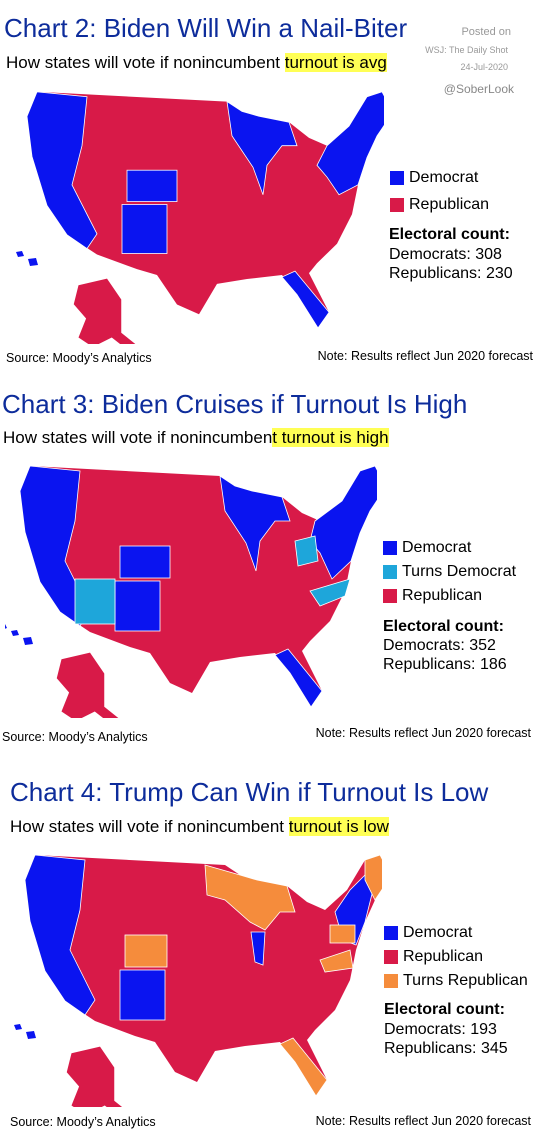 This screenshot has width=541, height=1139. What do you see at coordinates (446, 1048) in the screenshot?
I see `electoral-line: Republicans: 345` at bounding box center [446, 1048].